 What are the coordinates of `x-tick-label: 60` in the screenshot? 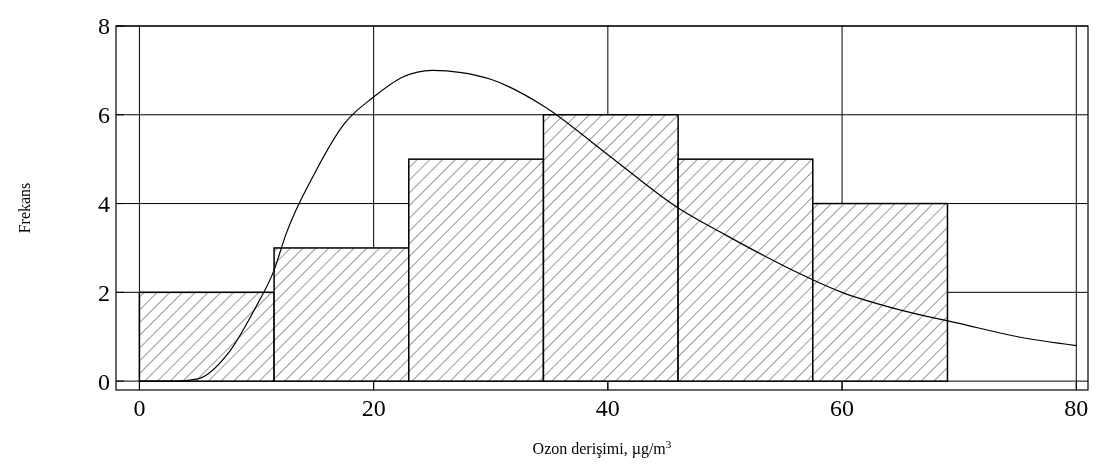 It's located at (842, 408).